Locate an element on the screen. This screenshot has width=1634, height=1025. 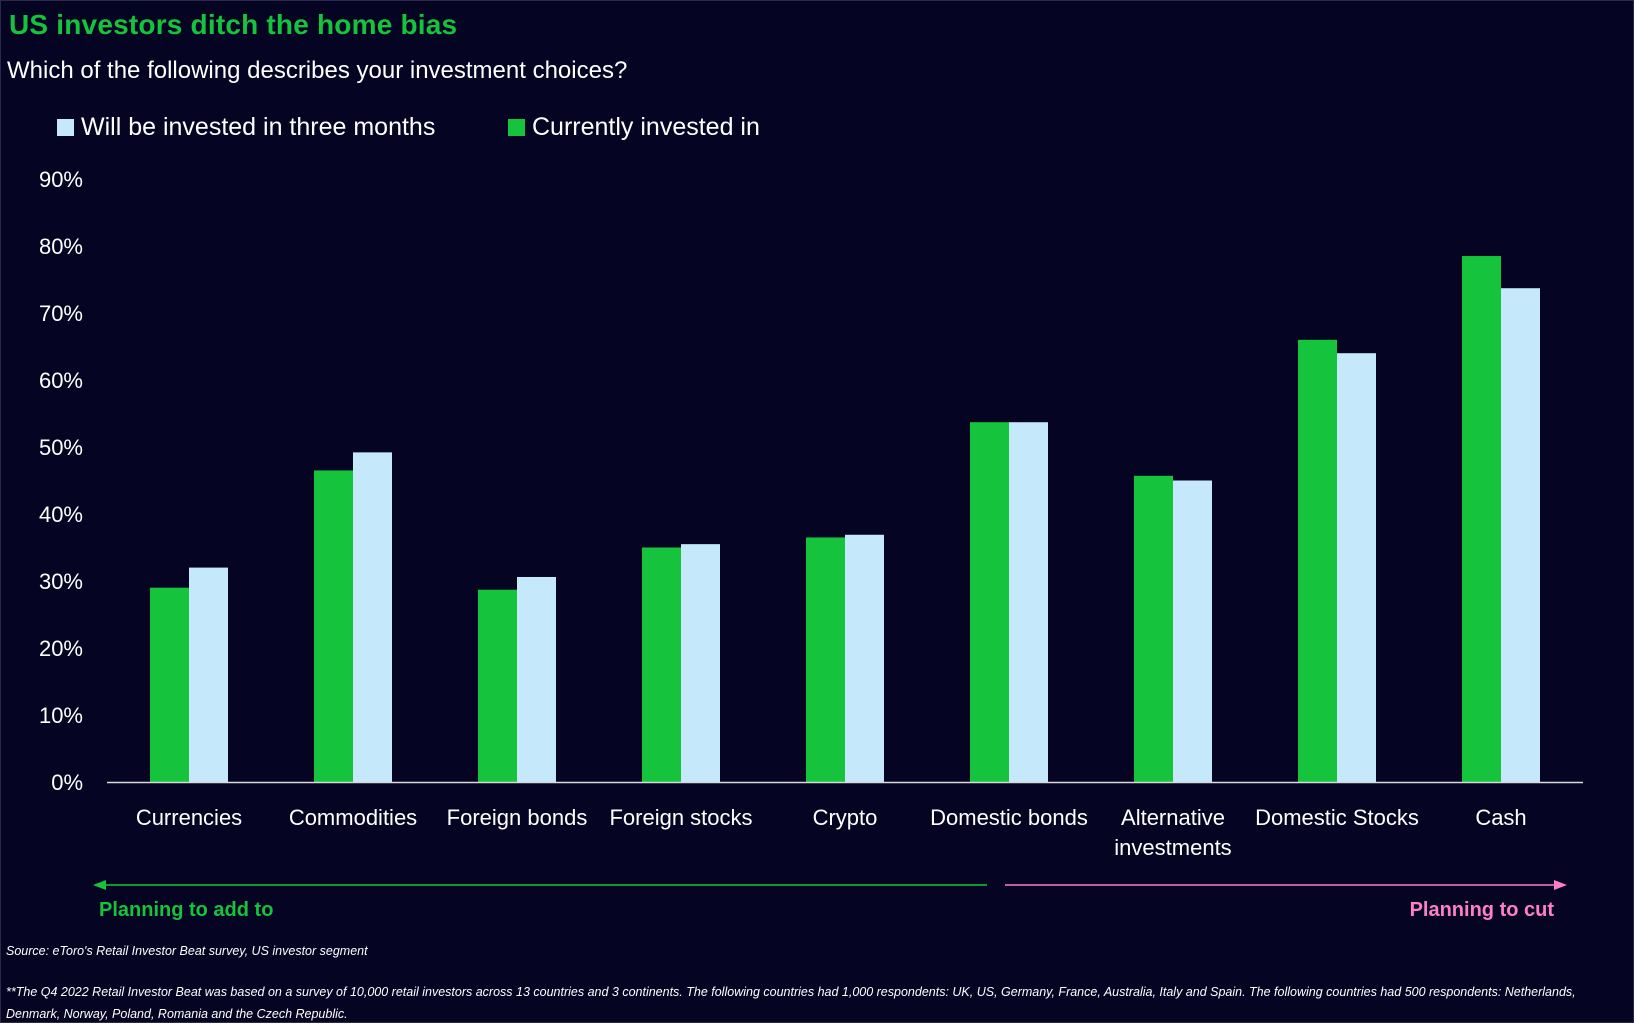
x-tick-label: Crypto is located at coordinates (845, 817).